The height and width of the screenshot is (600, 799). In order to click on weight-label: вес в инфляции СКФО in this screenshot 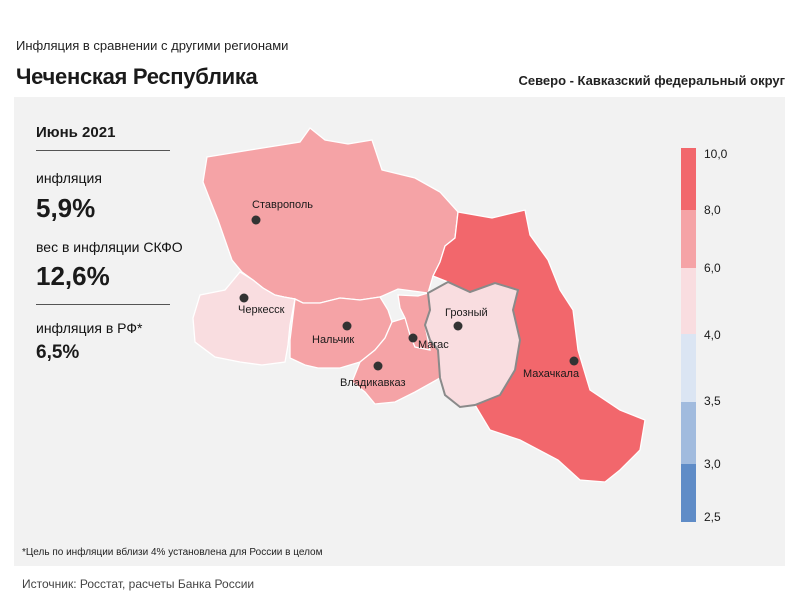, I will do `click(109, 247)`.